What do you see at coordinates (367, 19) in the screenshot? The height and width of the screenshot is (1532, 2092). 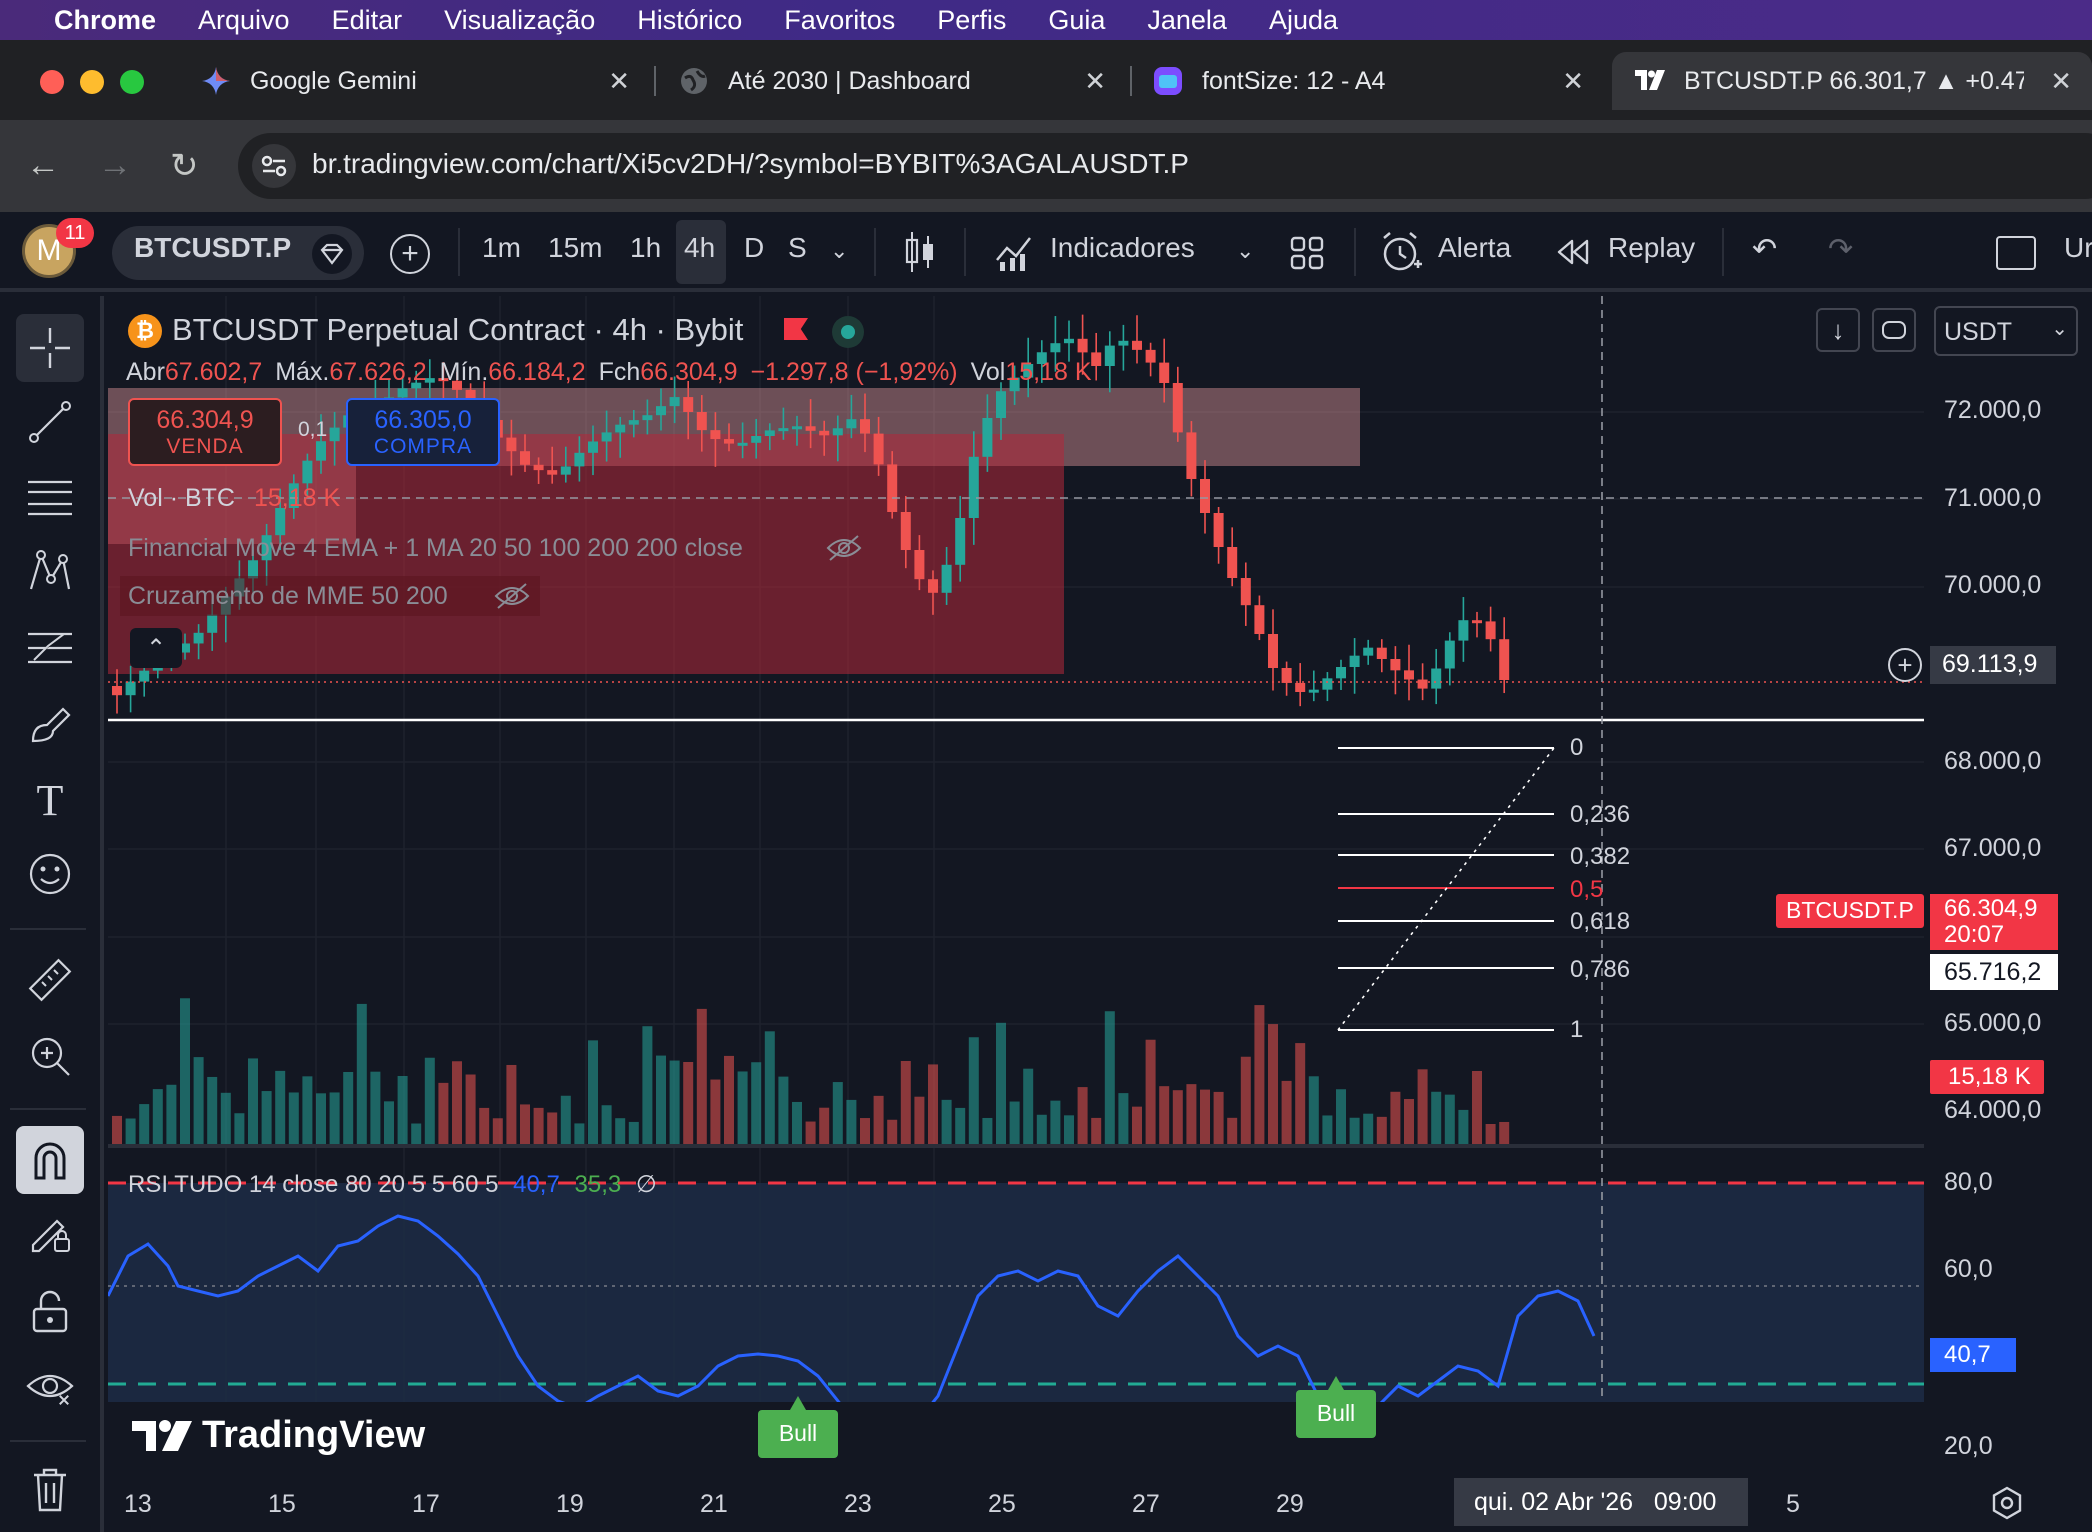 I see `menu-item-editar: Editar` at bounding box center [367, 19].